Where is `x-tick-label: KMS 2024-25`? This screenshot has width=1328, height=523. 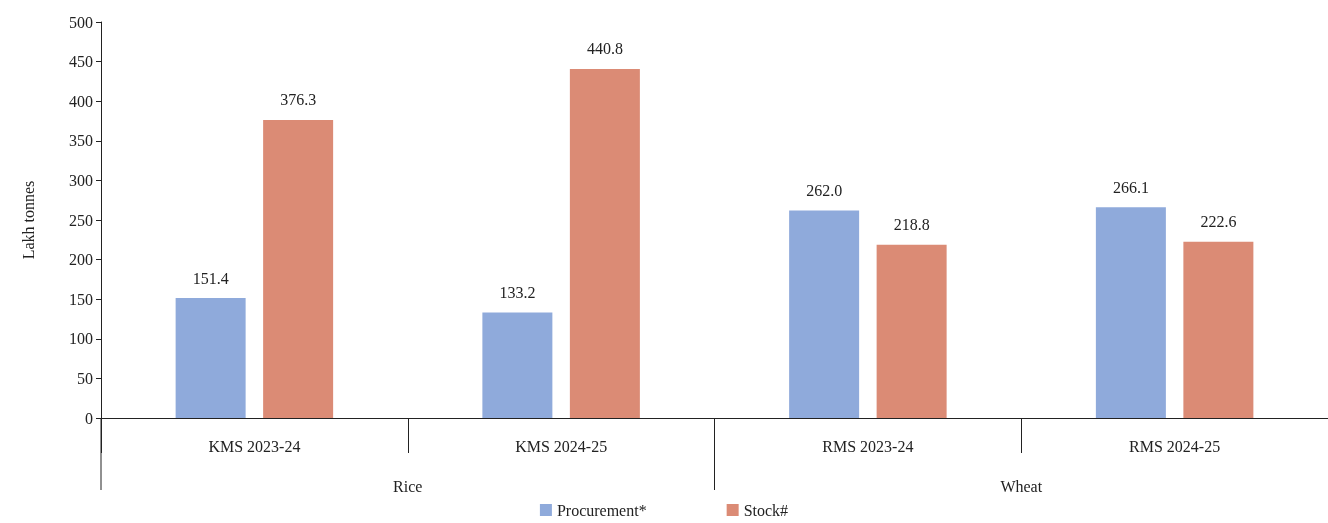
x-tick-label: KMS 2024-25 is located at coordinates (561, 446).